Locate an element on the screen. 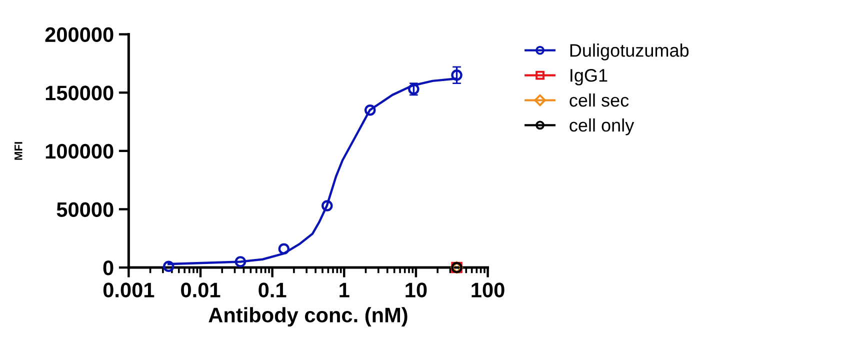  x-tick-label: 0.001 is located at coordinates (128, 290).